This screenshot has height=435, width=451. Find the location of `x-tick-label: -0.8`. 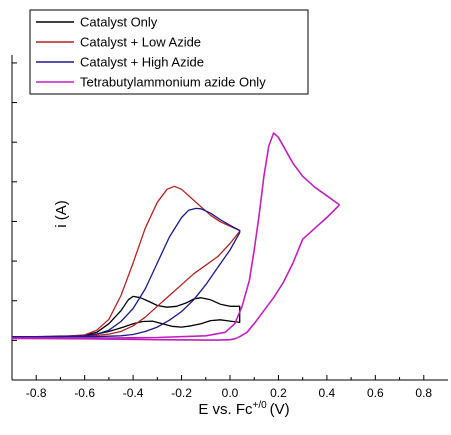

x-tick-label: -0.8 is located at coordinates (36, 393).